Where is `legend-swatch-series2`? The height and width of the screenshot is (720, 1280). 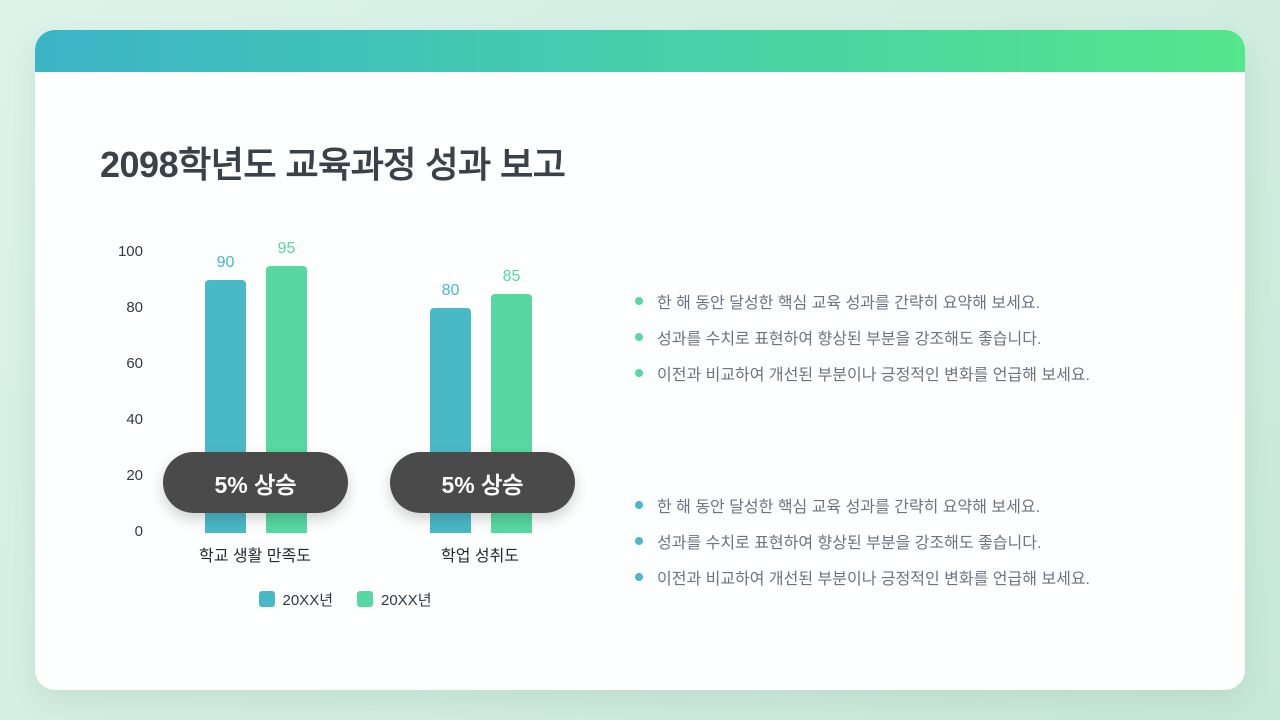
legend-swatch-series2 is located at coordinates (365, 599).